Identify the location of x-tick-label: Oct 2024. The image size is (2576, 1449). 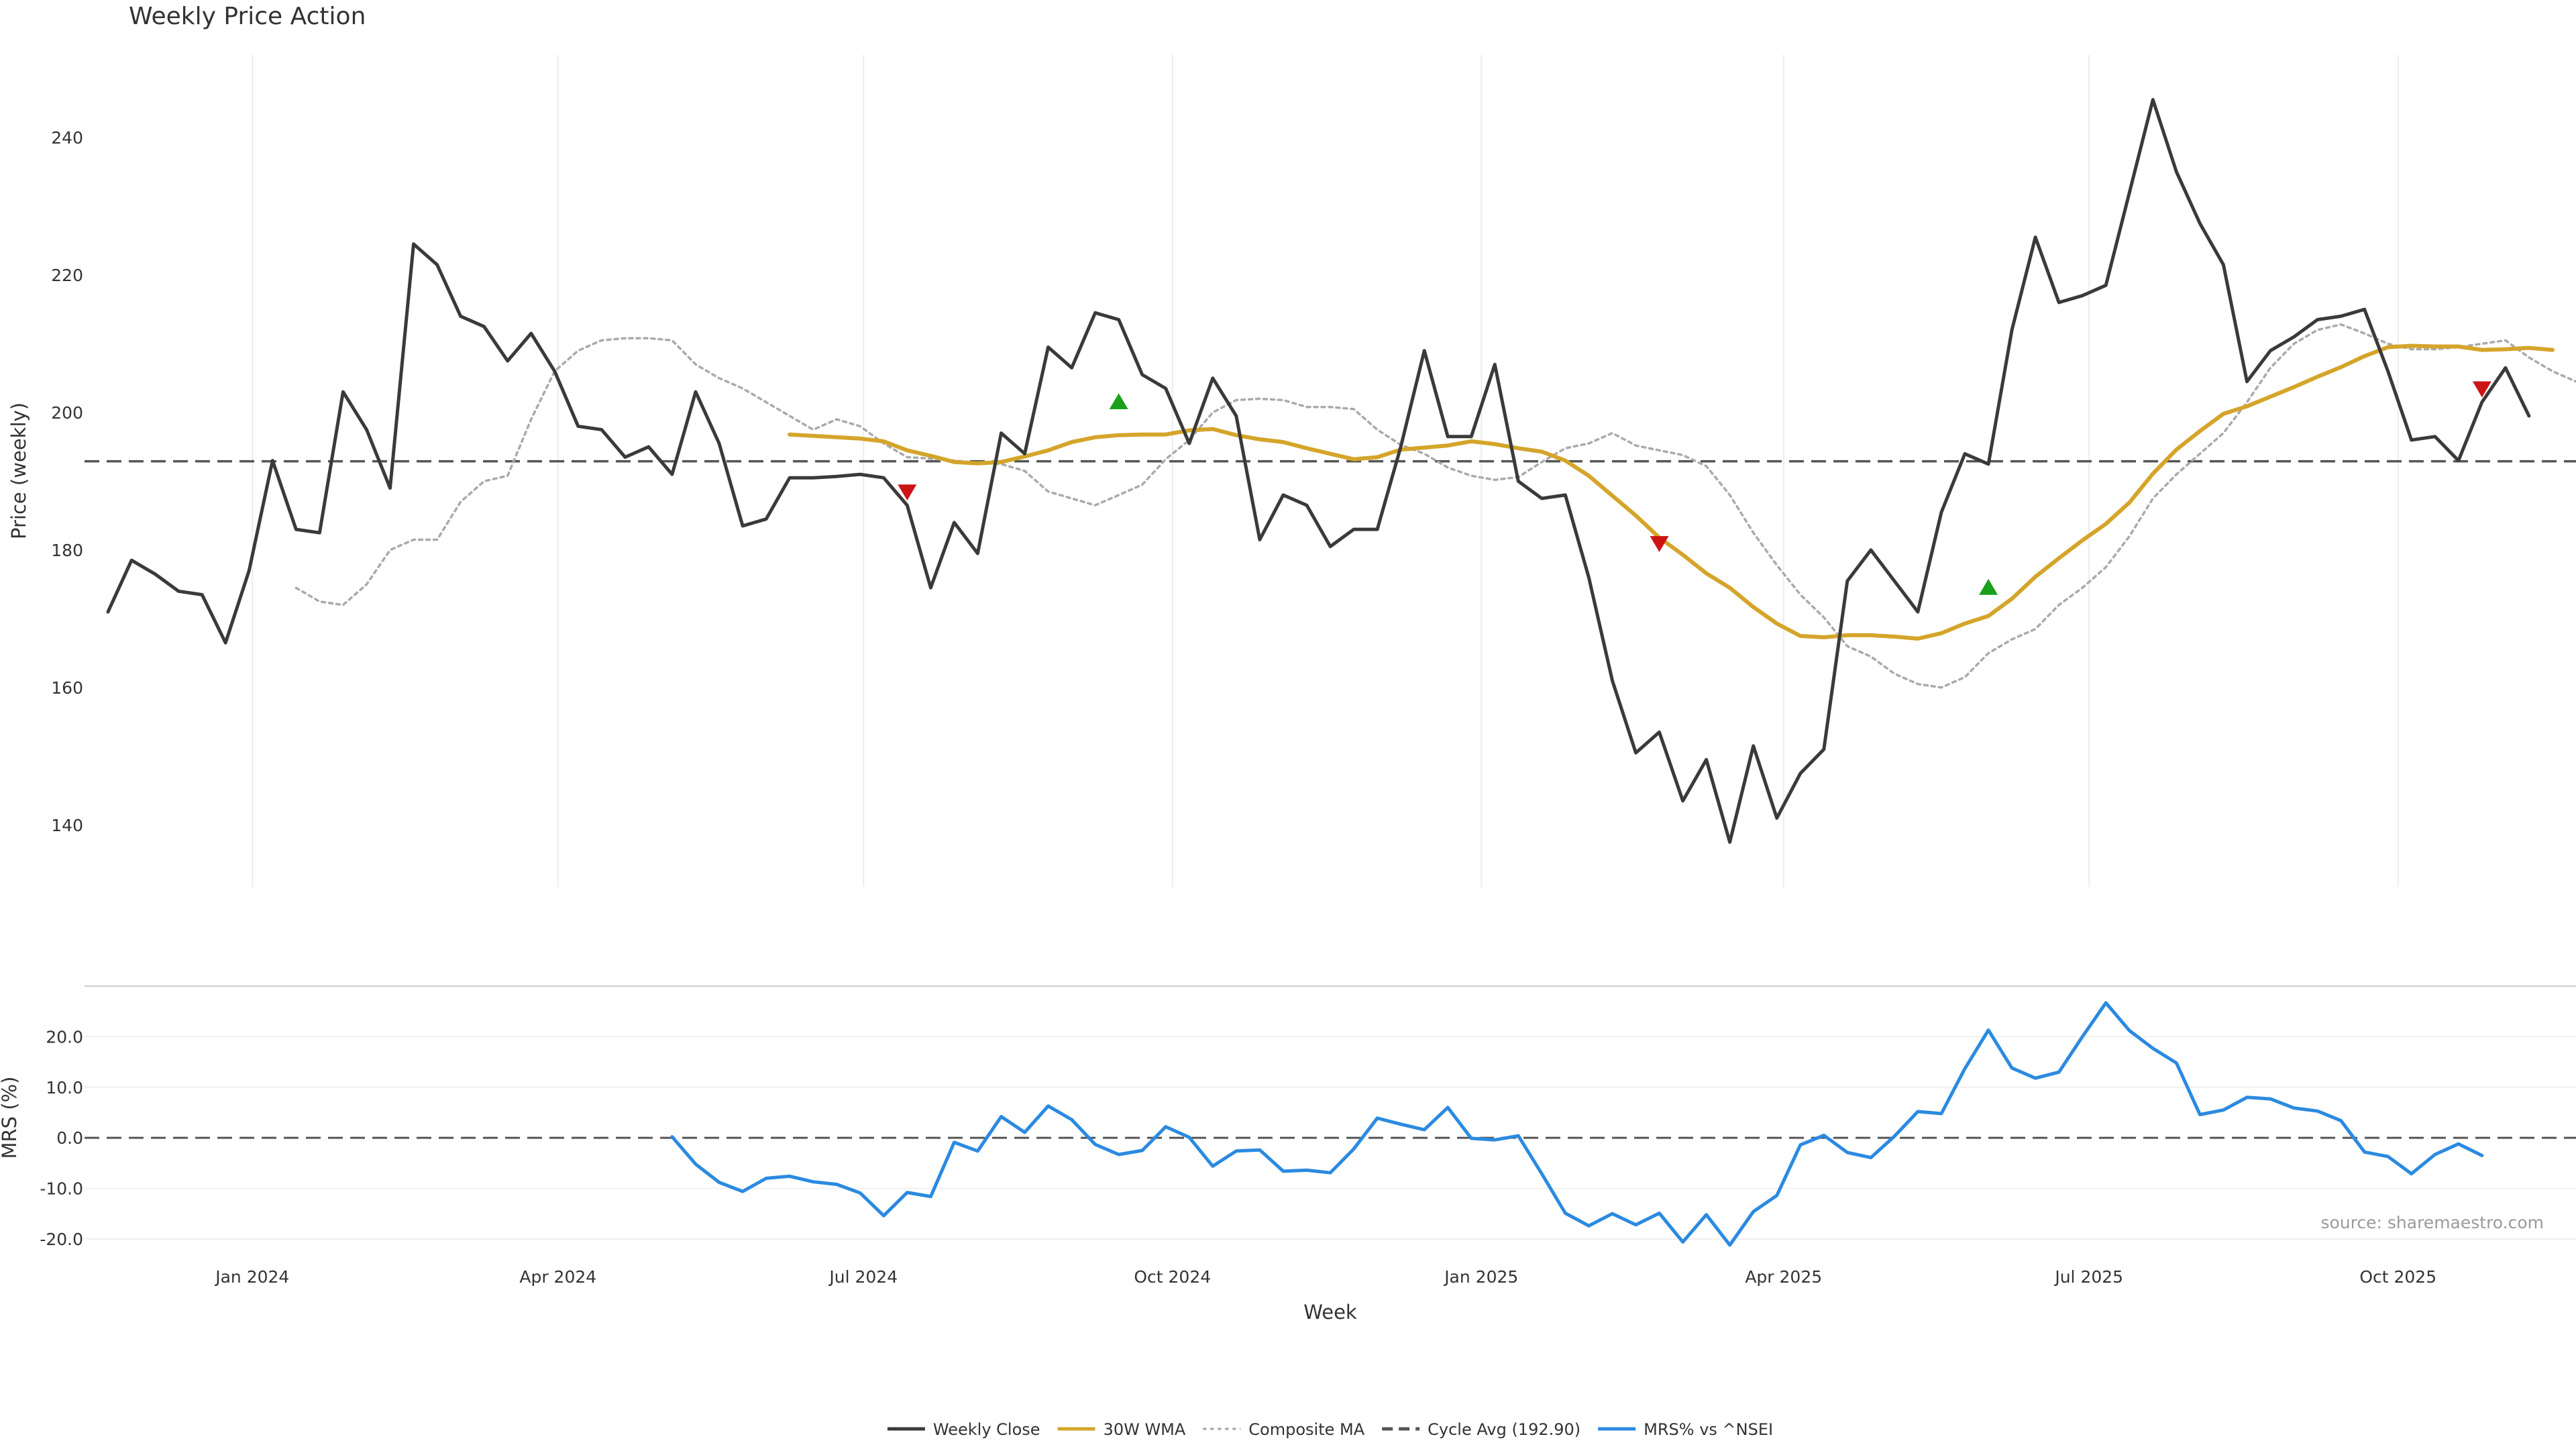
(1172, 1277).